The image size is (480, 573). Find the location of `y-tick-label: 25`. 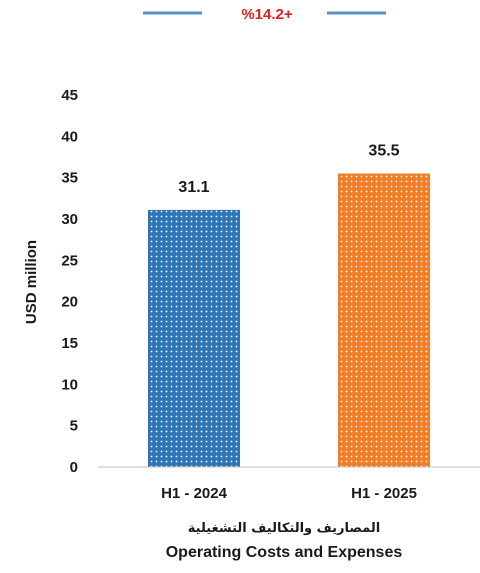

y-tick-label: 25 is located at coordinates (69, 260).